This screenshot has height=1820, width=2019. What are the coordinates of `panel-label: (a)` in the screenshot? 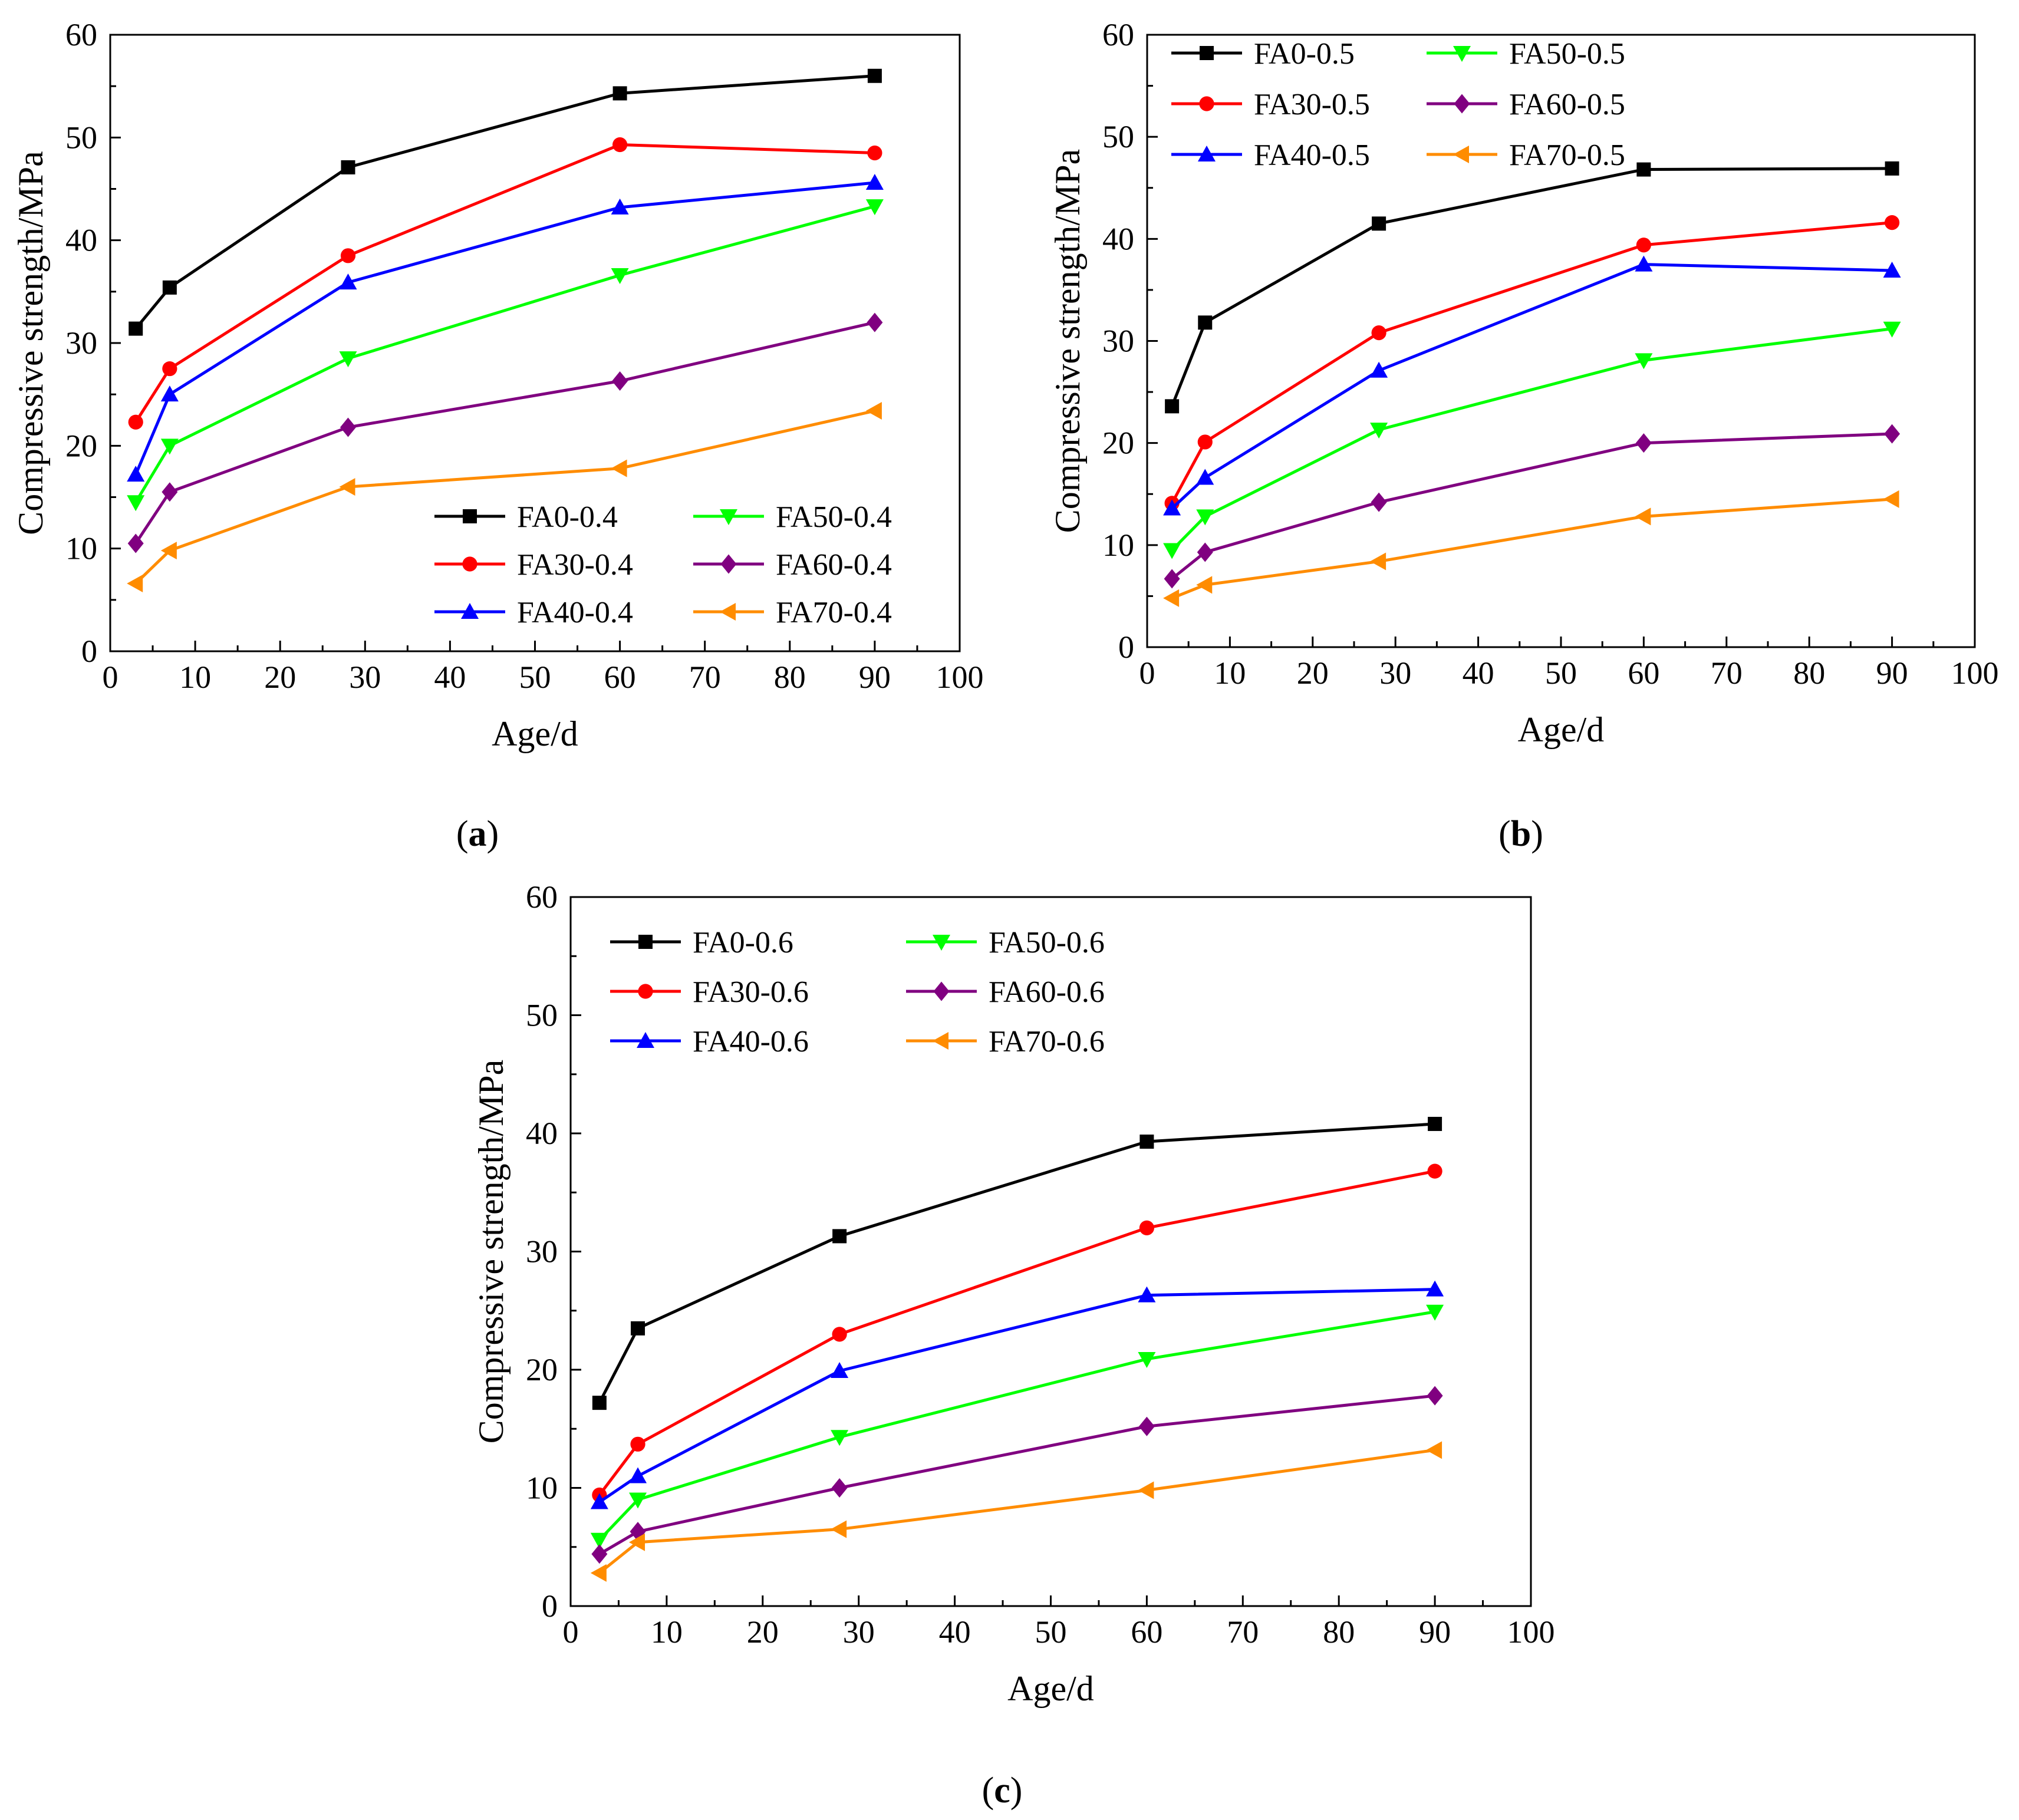 It's located at (477, 834).